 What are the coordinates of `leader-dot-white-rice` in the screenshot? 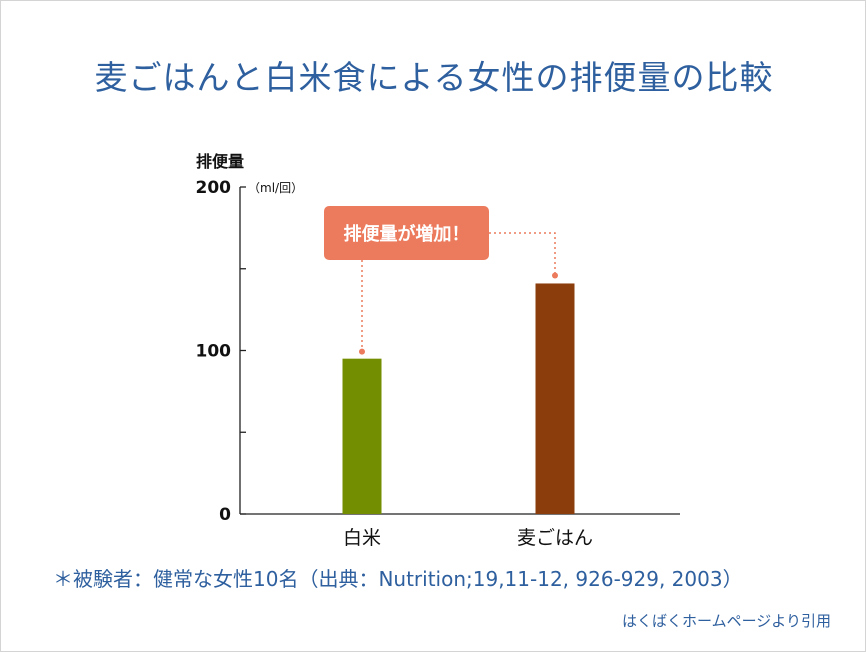 It's located at (362, 351).